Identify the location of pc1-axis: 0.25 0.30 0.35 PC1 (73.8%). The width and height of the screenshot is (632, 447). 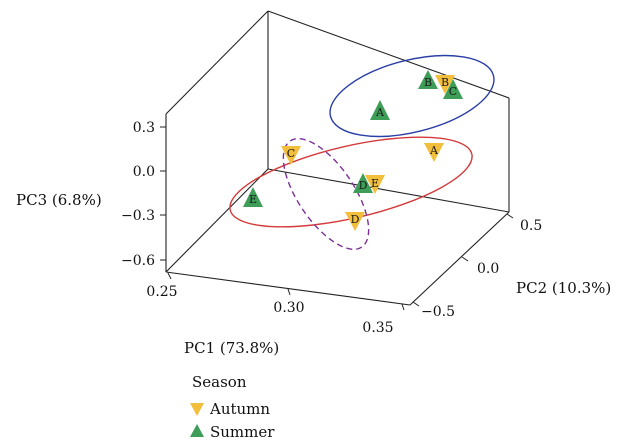
(275, 314).